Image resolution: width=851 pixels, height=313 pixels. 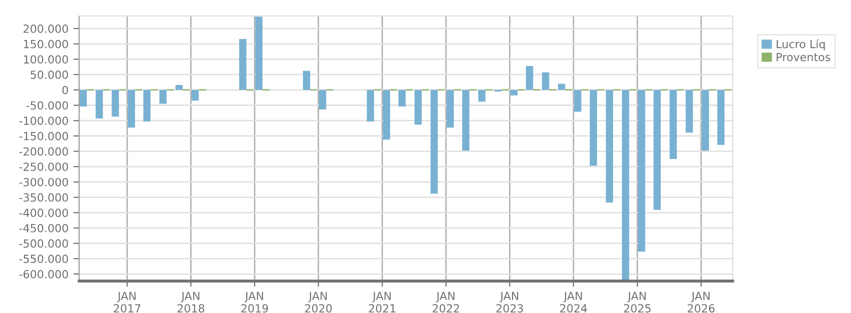 What do you see at coordinates (43, 213) in the screenshot?
I see `y-tick-label: -400.000` at bounding box center [43, 213].